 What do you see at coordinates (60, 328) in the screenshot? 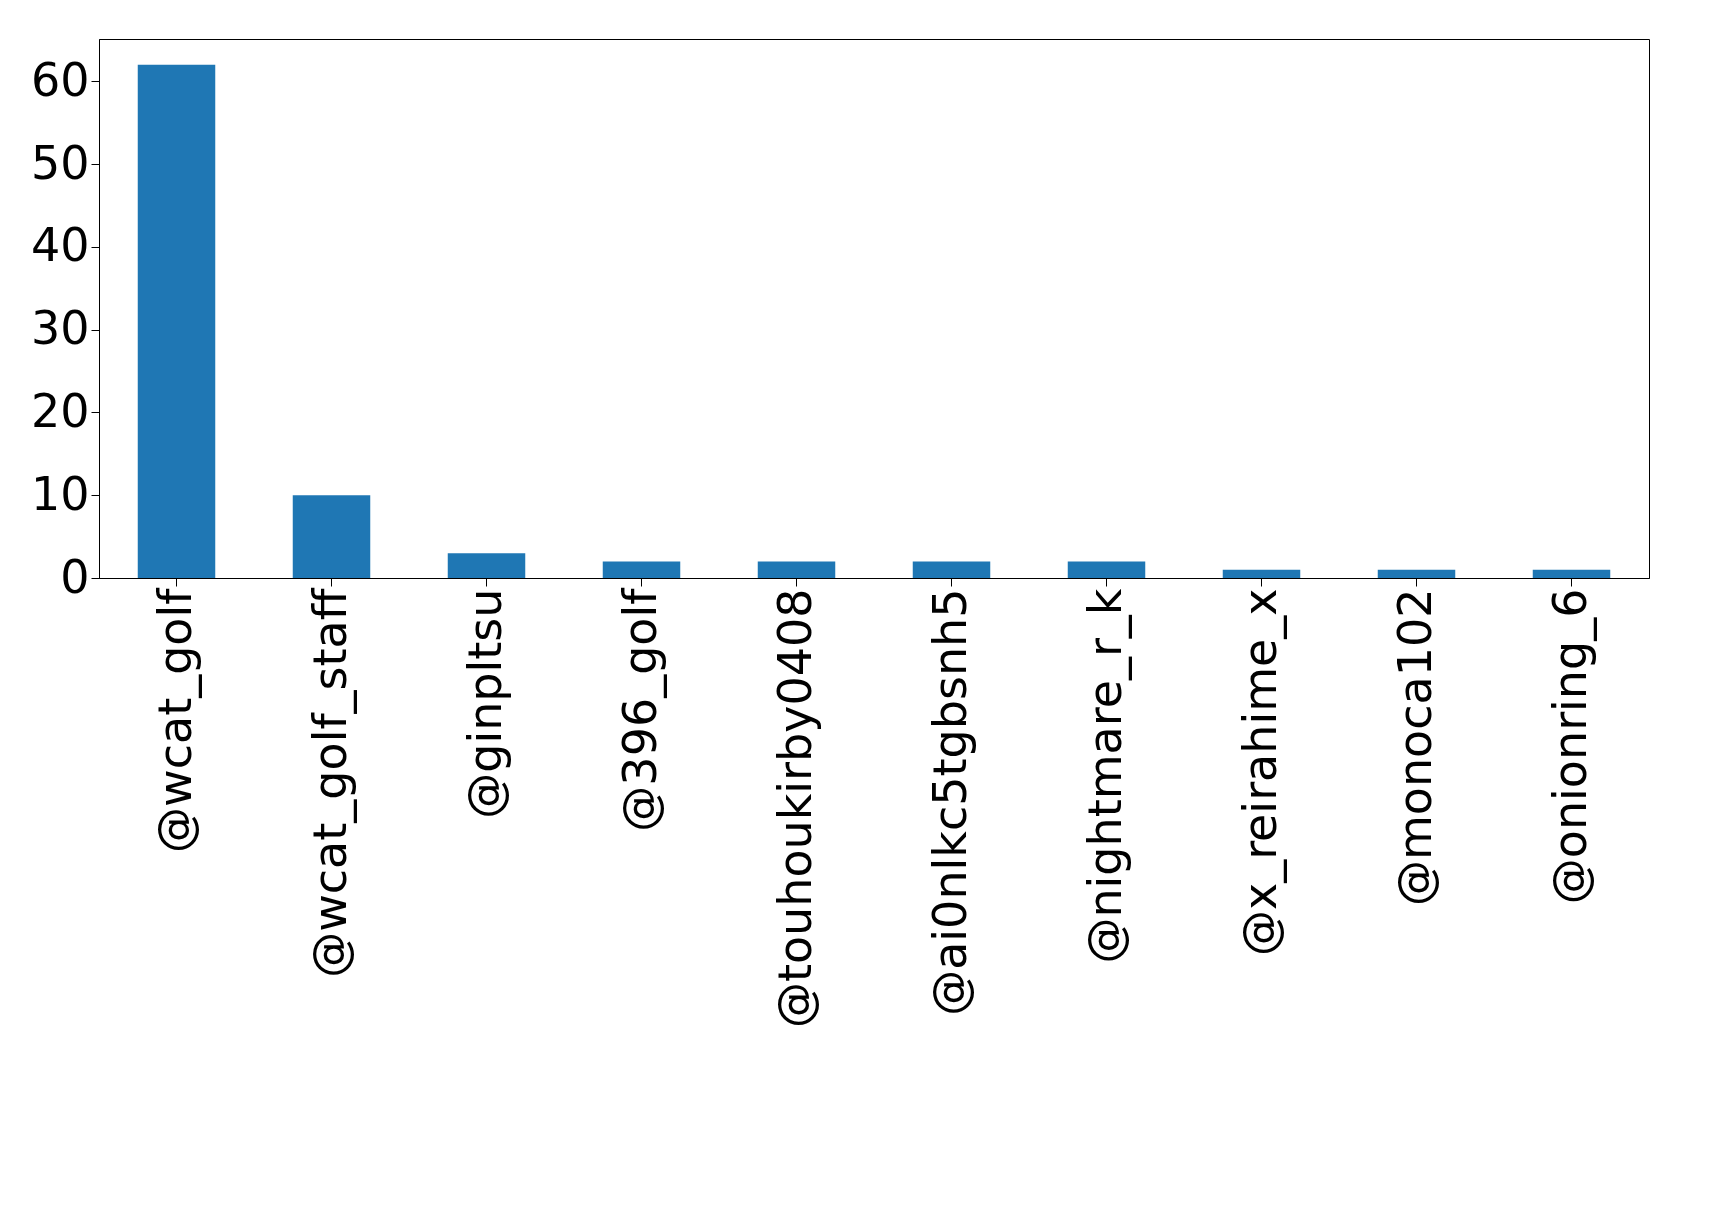
I see `y-tick-label: 30` at bounding box center [60, 328].